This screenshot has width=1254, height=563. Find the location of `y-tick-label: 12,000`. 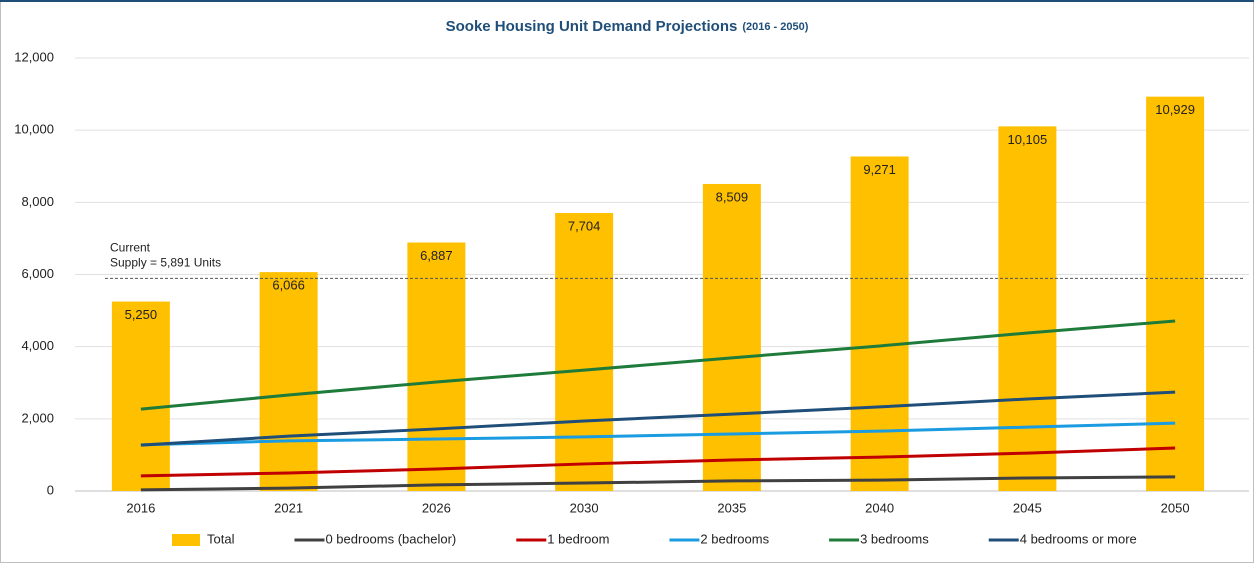

y-tick-label: 12,000 is located at coordinates (34, 56).